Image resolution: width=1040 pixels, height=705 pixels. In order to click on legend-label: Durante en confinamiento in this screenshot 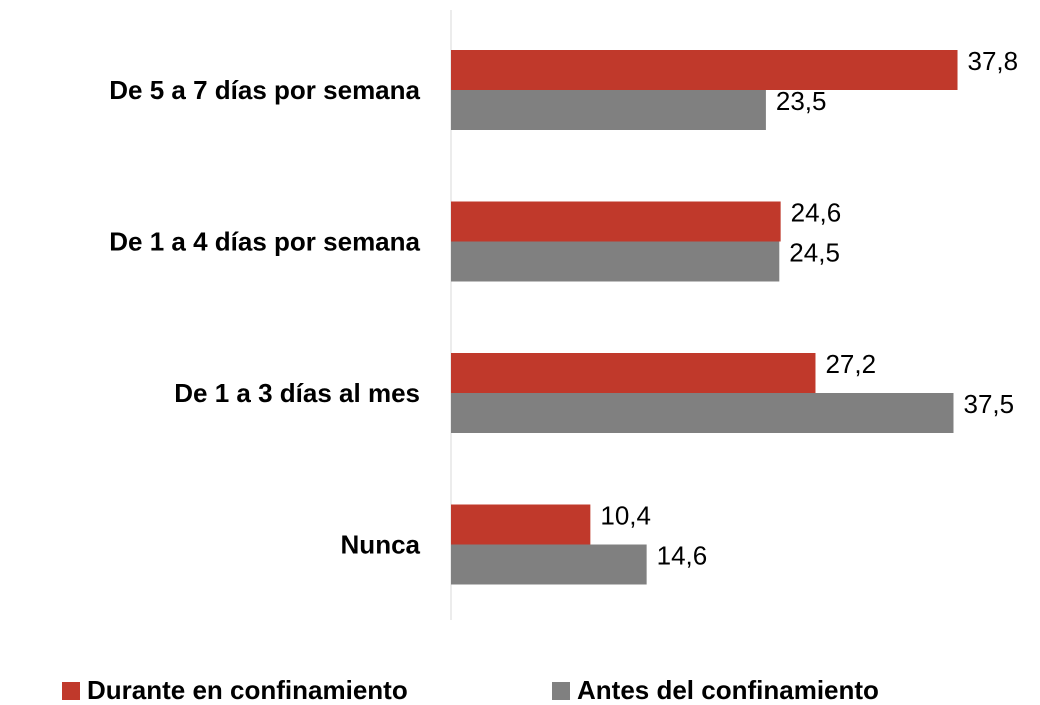, I will do `click(247, 690)`.